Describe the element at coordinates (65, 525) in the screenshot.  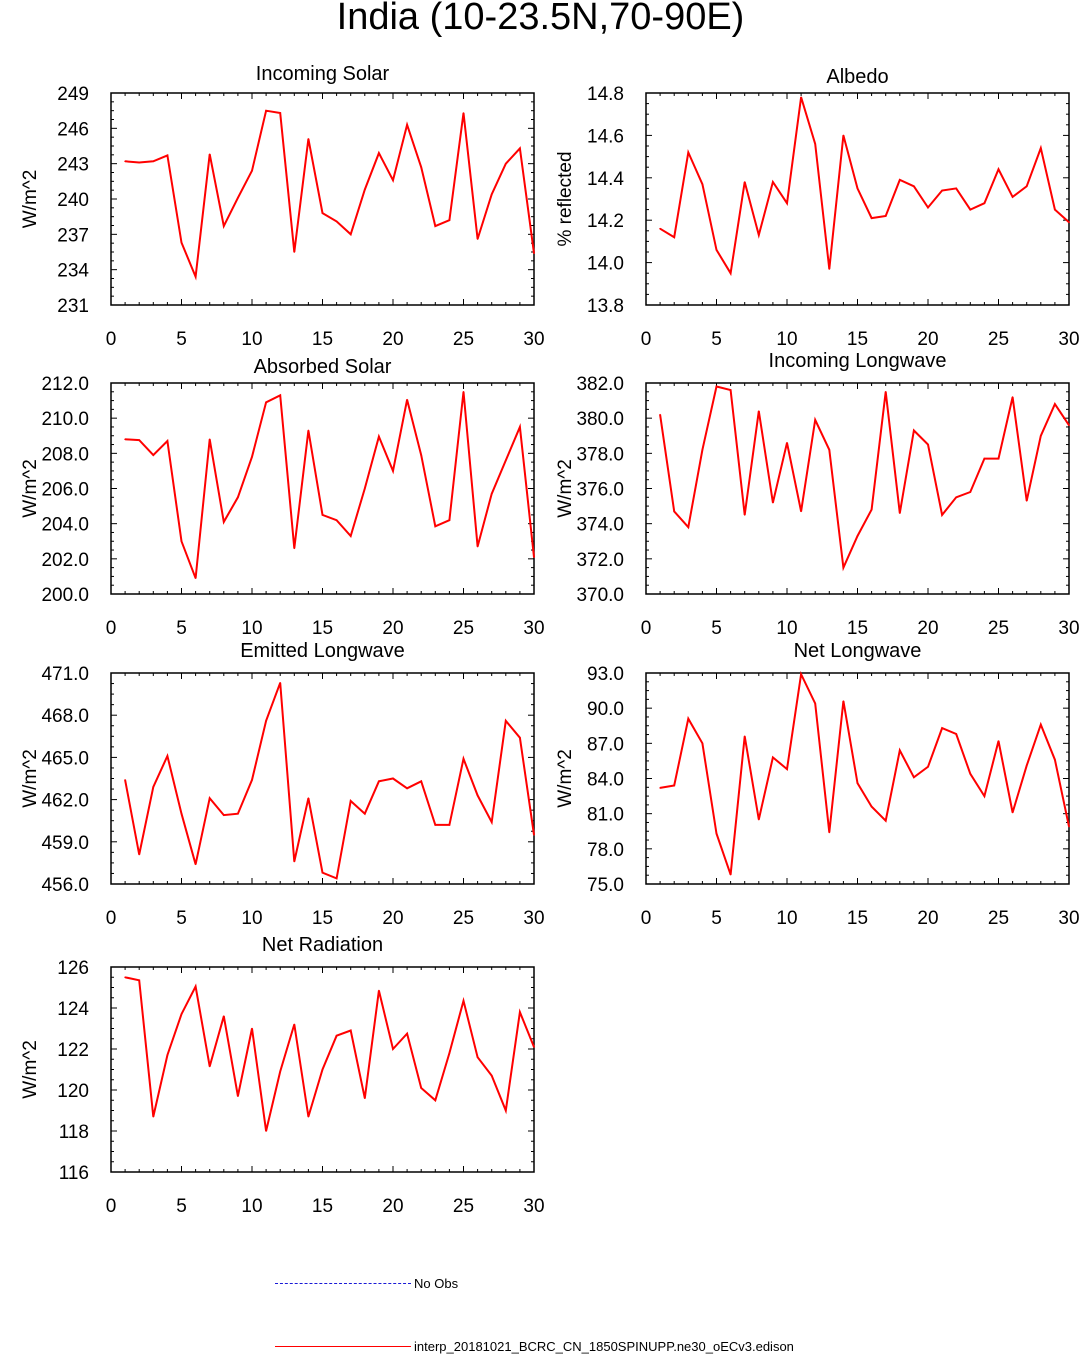
I see `y-tick-label: 204.0` at that location.